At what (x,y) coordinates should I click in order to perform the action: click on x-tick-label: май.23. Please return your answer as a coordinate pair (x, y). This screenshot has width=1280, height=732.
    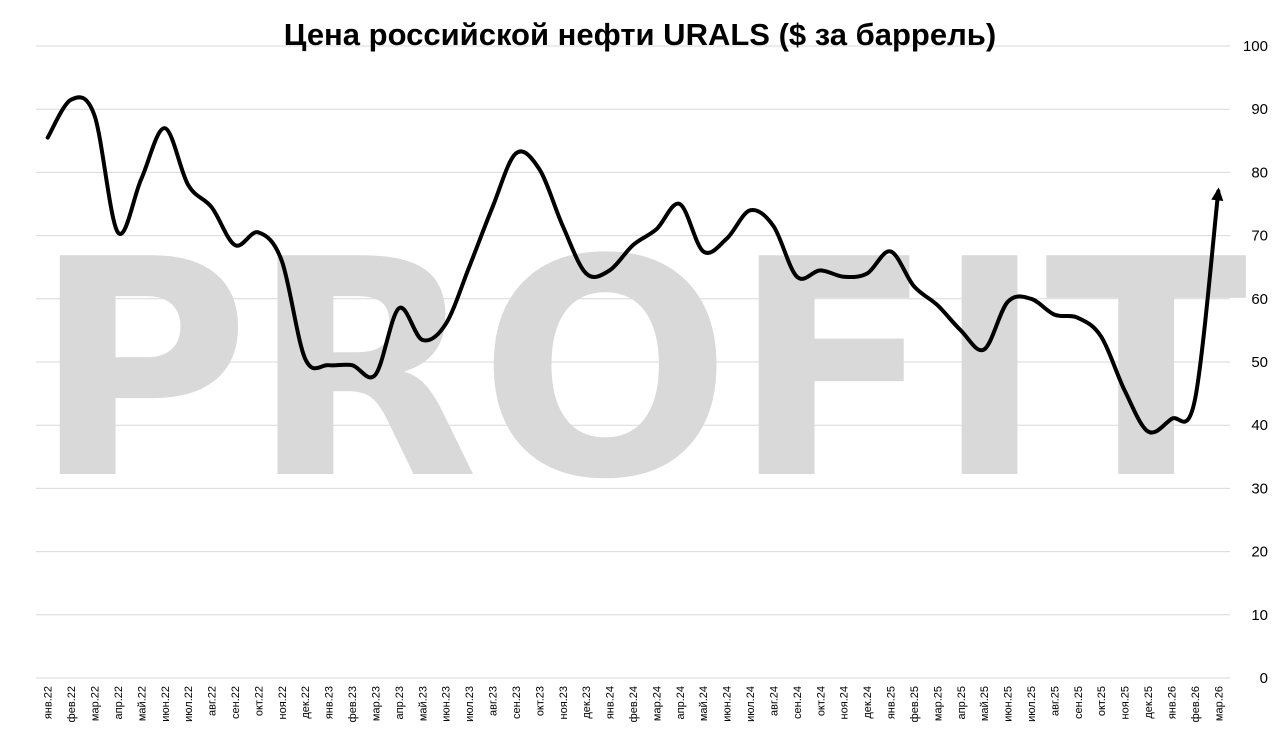
    Looking at the image, I should click on (423, 703).